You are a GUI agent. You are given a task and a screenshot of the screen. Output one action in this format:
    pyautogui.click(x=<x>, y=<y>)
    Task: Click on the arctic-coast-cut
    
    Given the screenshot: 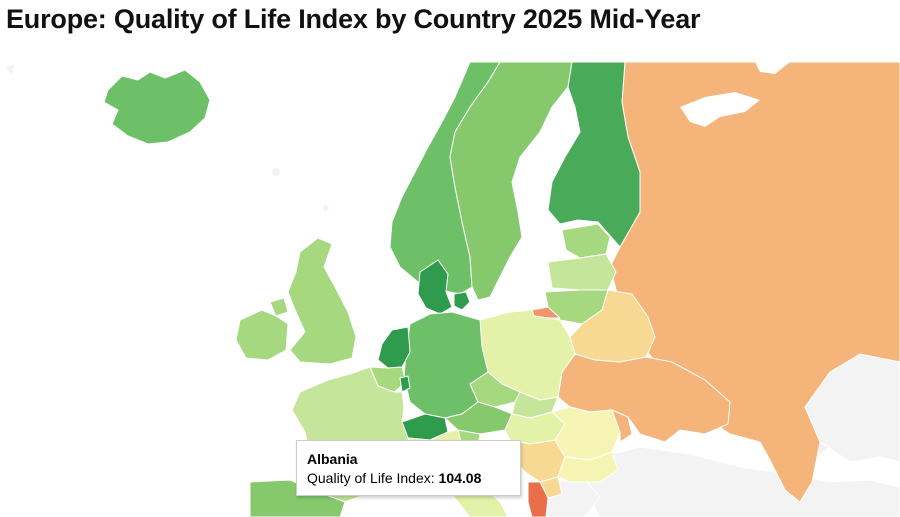 What is the action you would take?
    pyautogui.click(x=772, y=68)
    